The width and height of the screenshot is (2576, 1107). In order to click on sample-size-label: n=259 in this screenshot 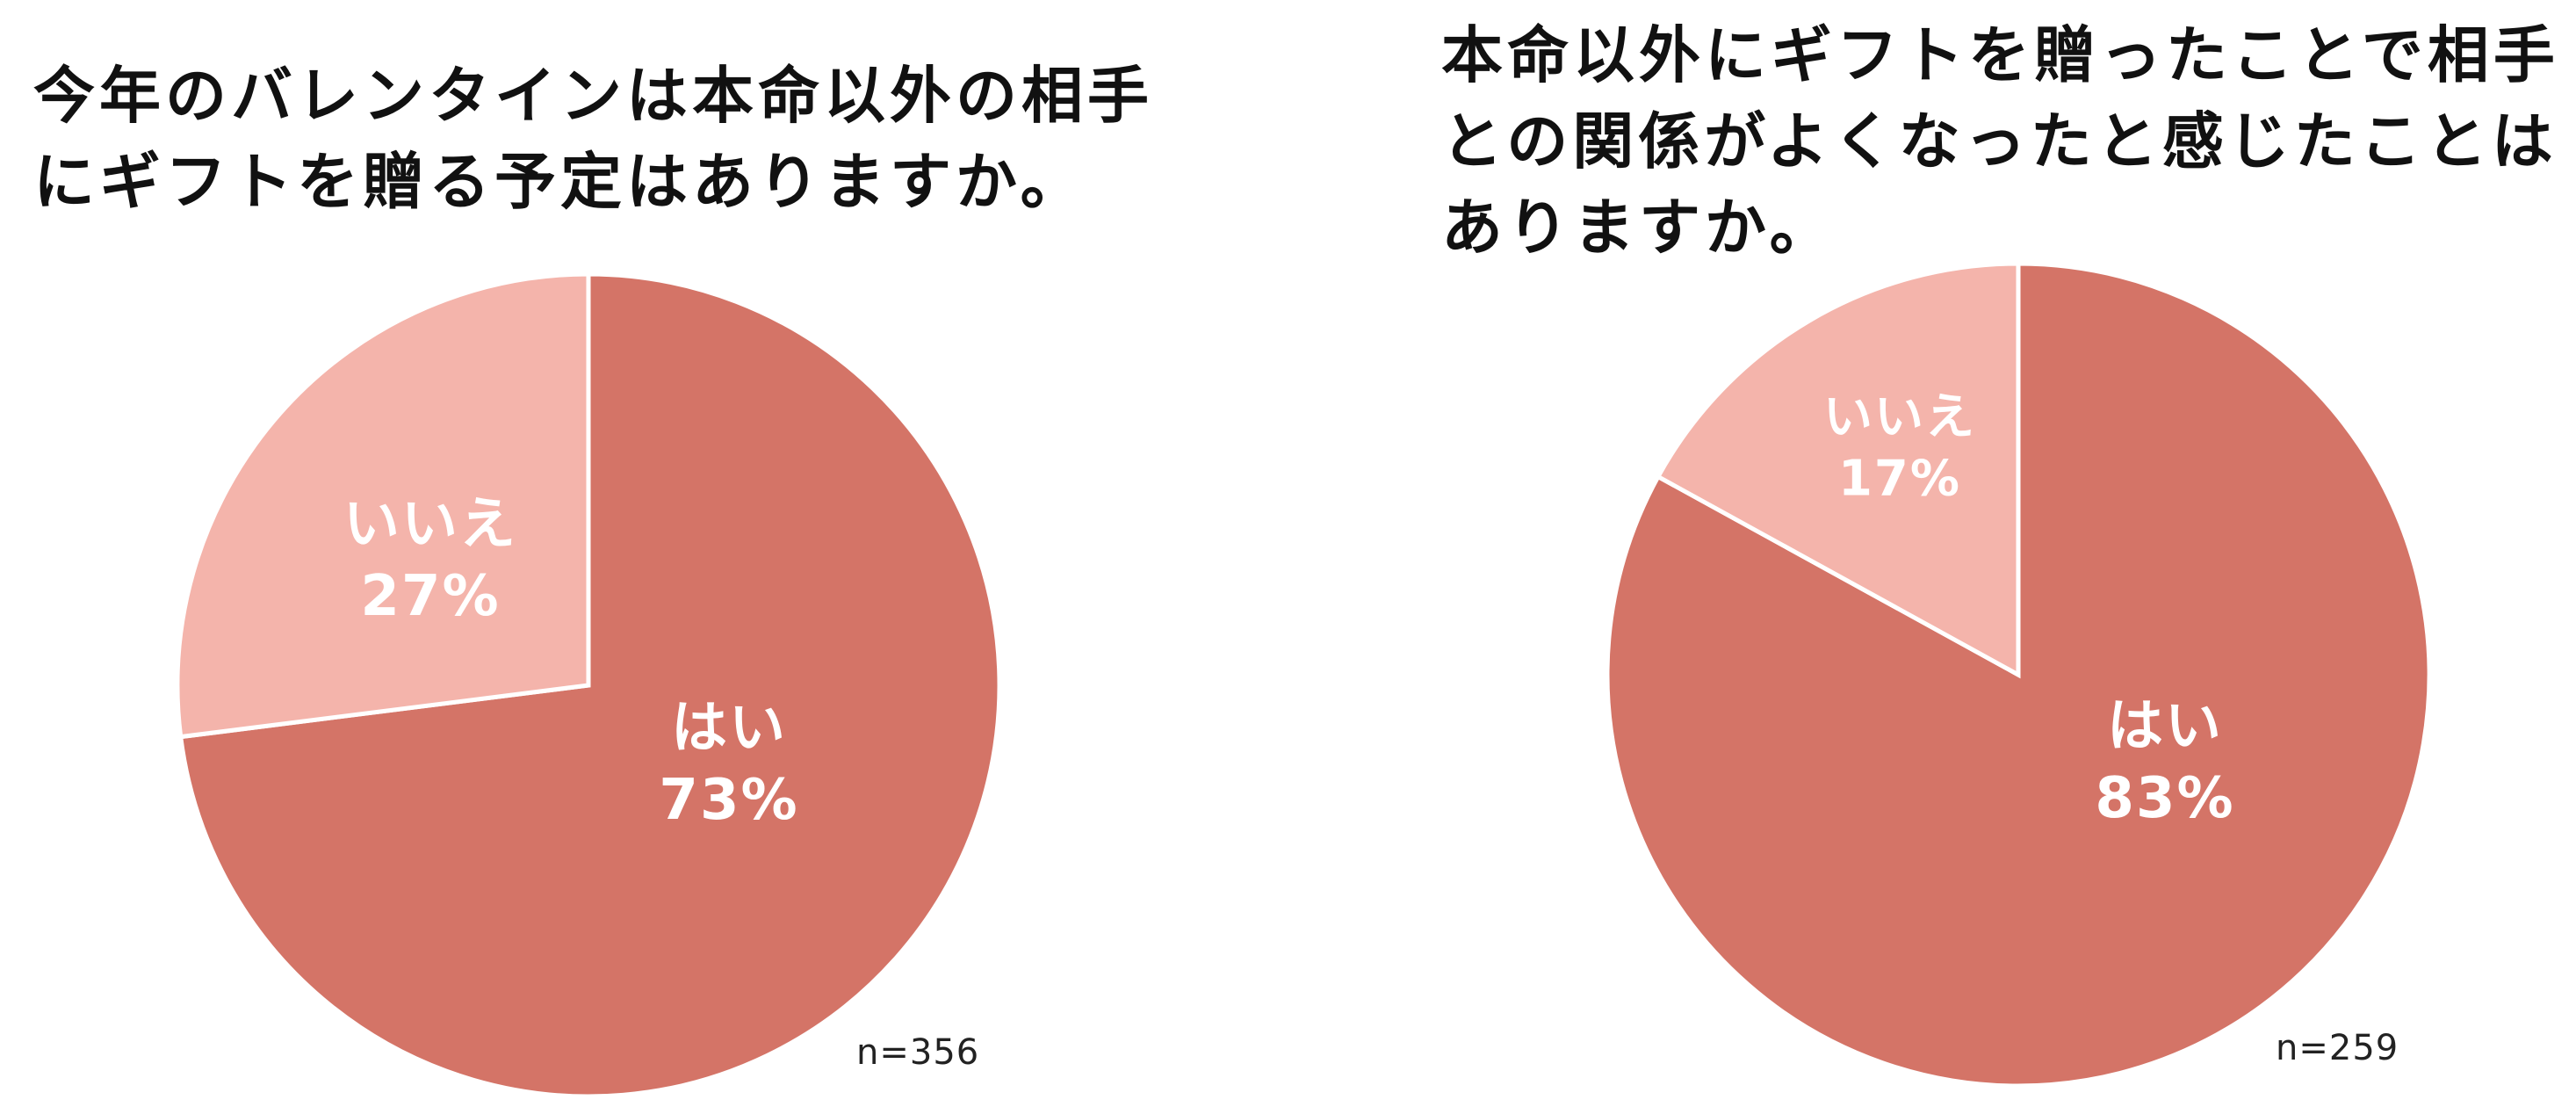, I will do `click(2337, 1048)`.